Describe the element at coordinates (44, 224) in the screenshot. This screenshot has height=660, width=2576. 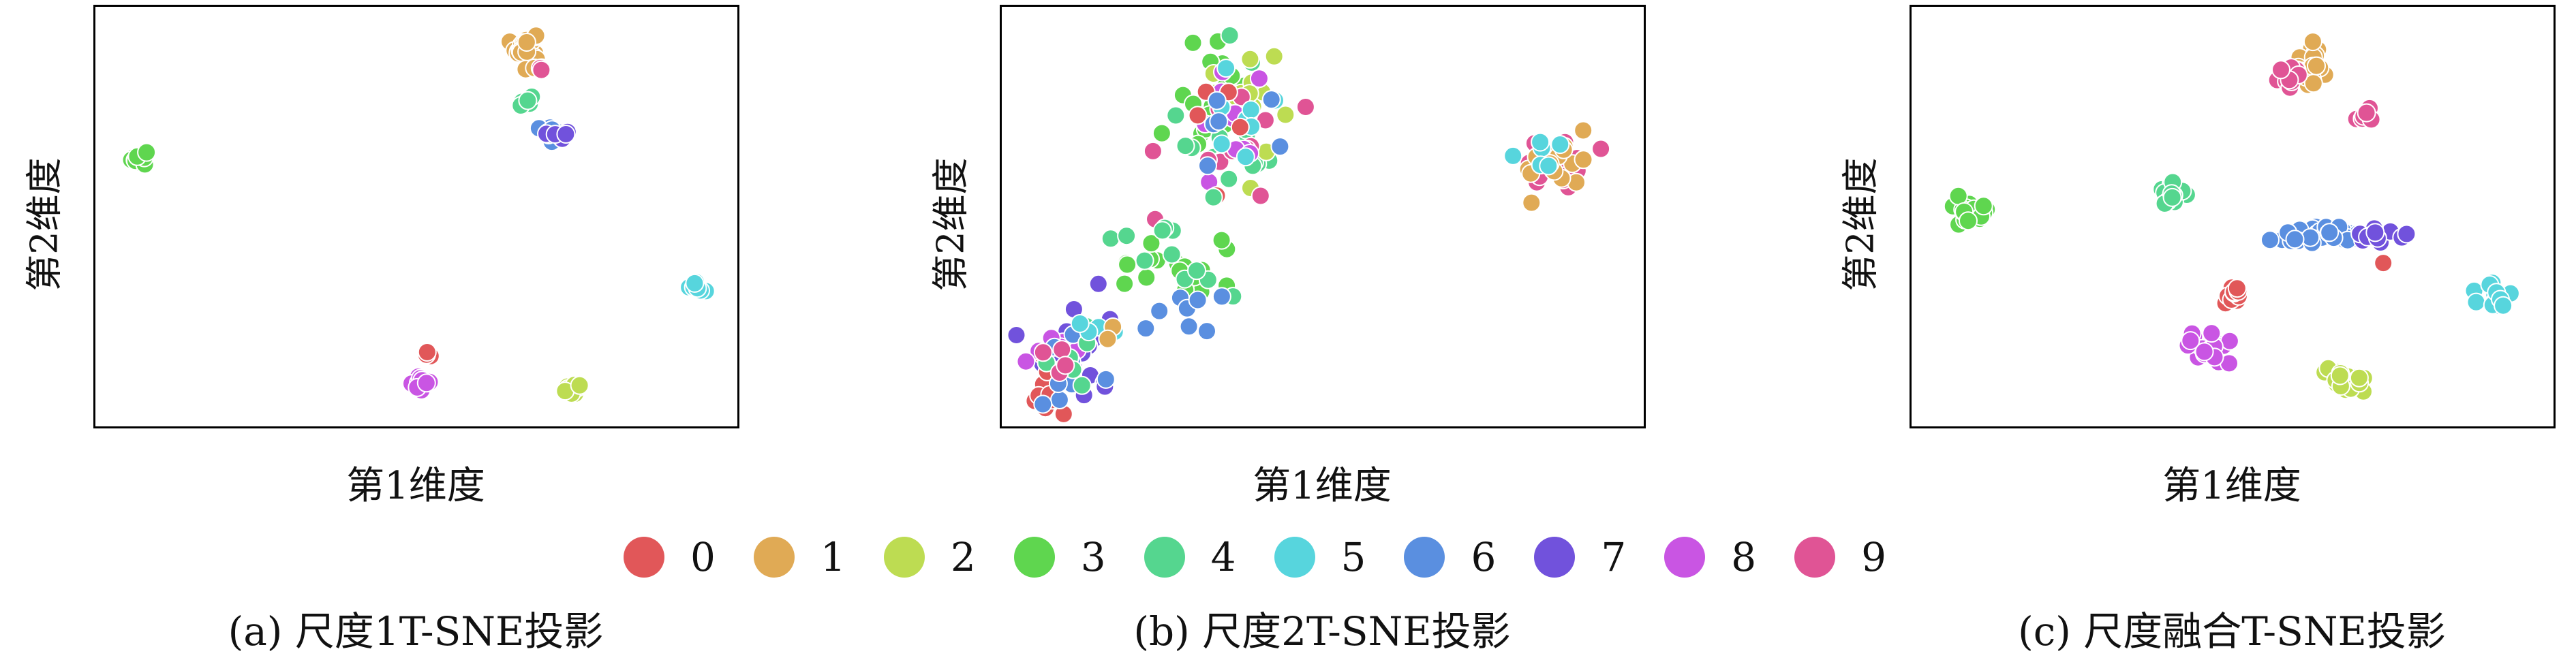
I see `y-axis-label: 第2维度` at that location.